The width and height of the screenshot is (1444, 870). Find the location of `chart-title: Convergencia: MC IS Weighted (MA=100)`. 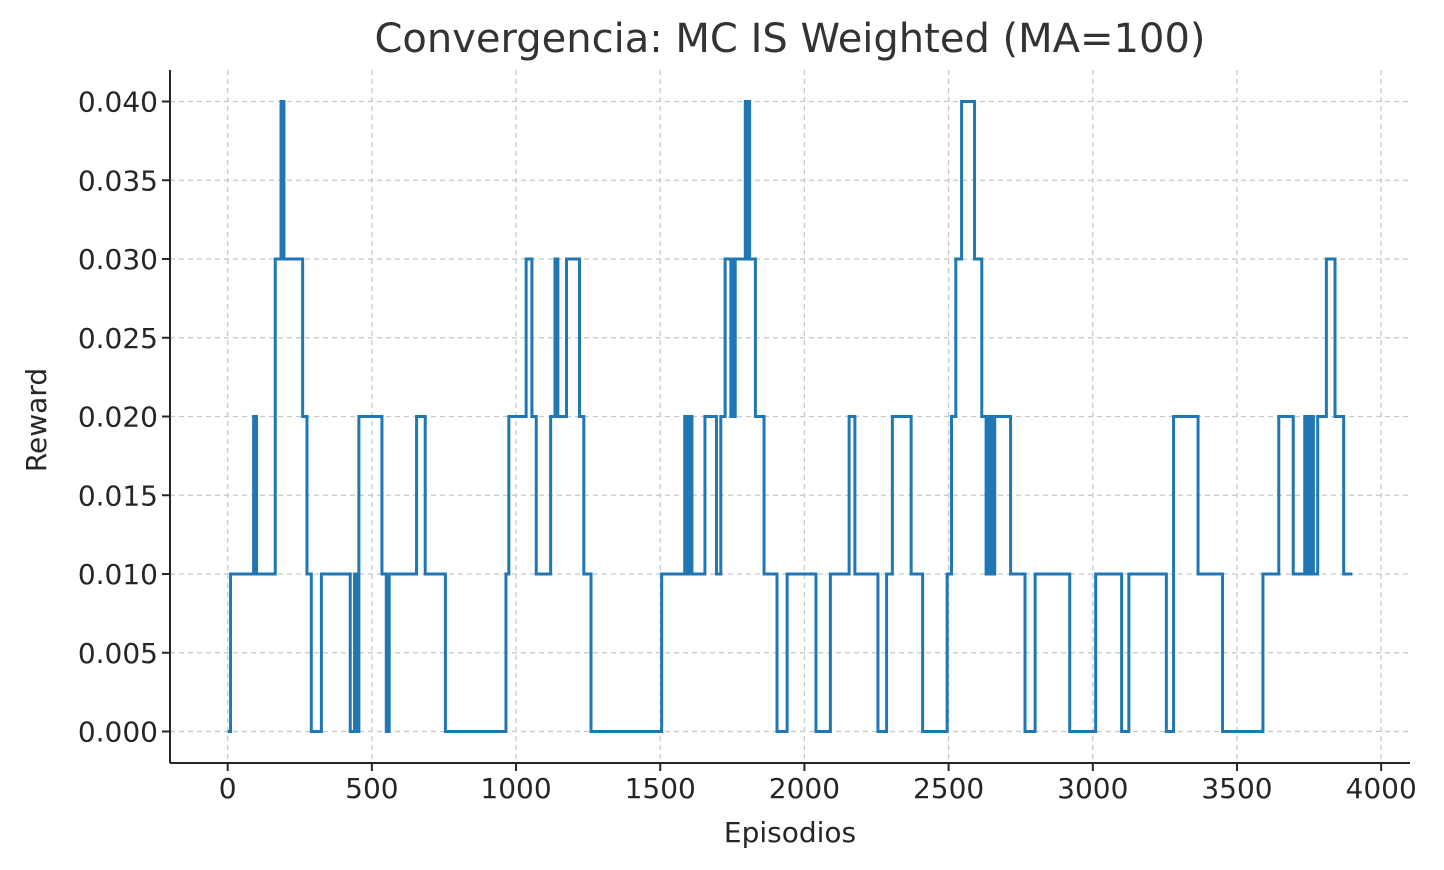

chart-title: Convergencia: MC IS Weighted (MA=100) is located at coordinates (789, 39).